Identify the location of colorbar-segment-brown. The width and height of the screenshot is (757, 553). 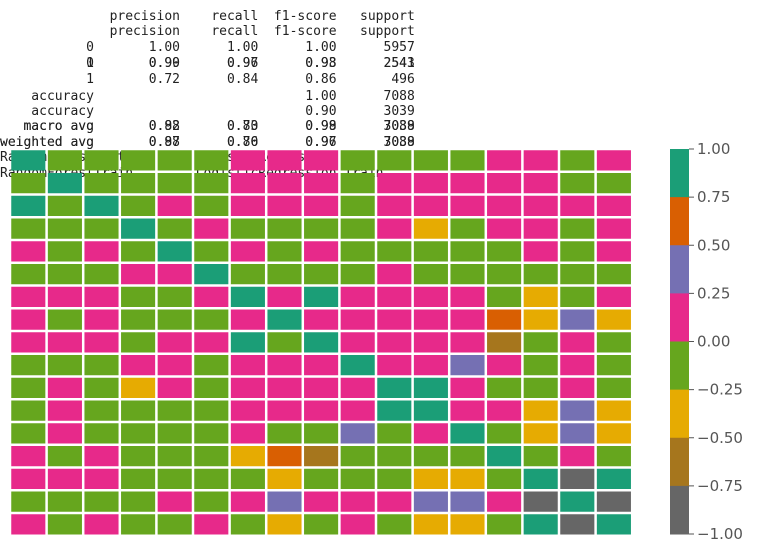
(679, 462).